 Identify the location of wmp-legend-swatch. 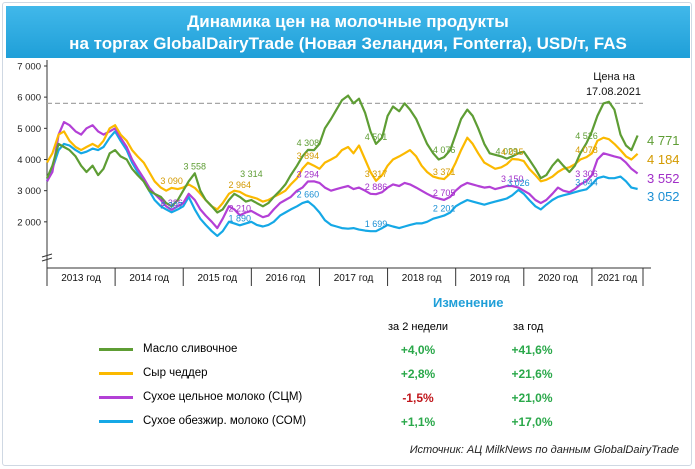
(116, 397).